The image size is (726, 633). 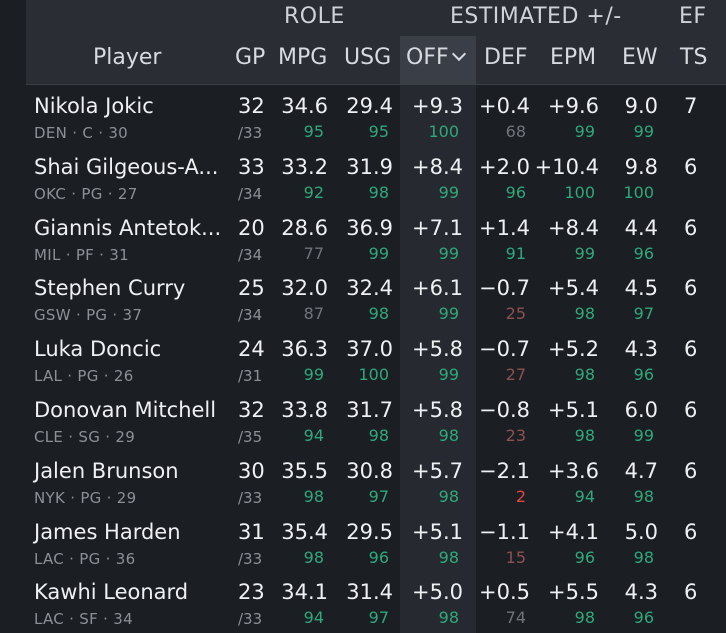 What do you see at coordinates (573, 288) in the screenshot?
I see `epm-value: +5.4` at bounding box center [573, 288].